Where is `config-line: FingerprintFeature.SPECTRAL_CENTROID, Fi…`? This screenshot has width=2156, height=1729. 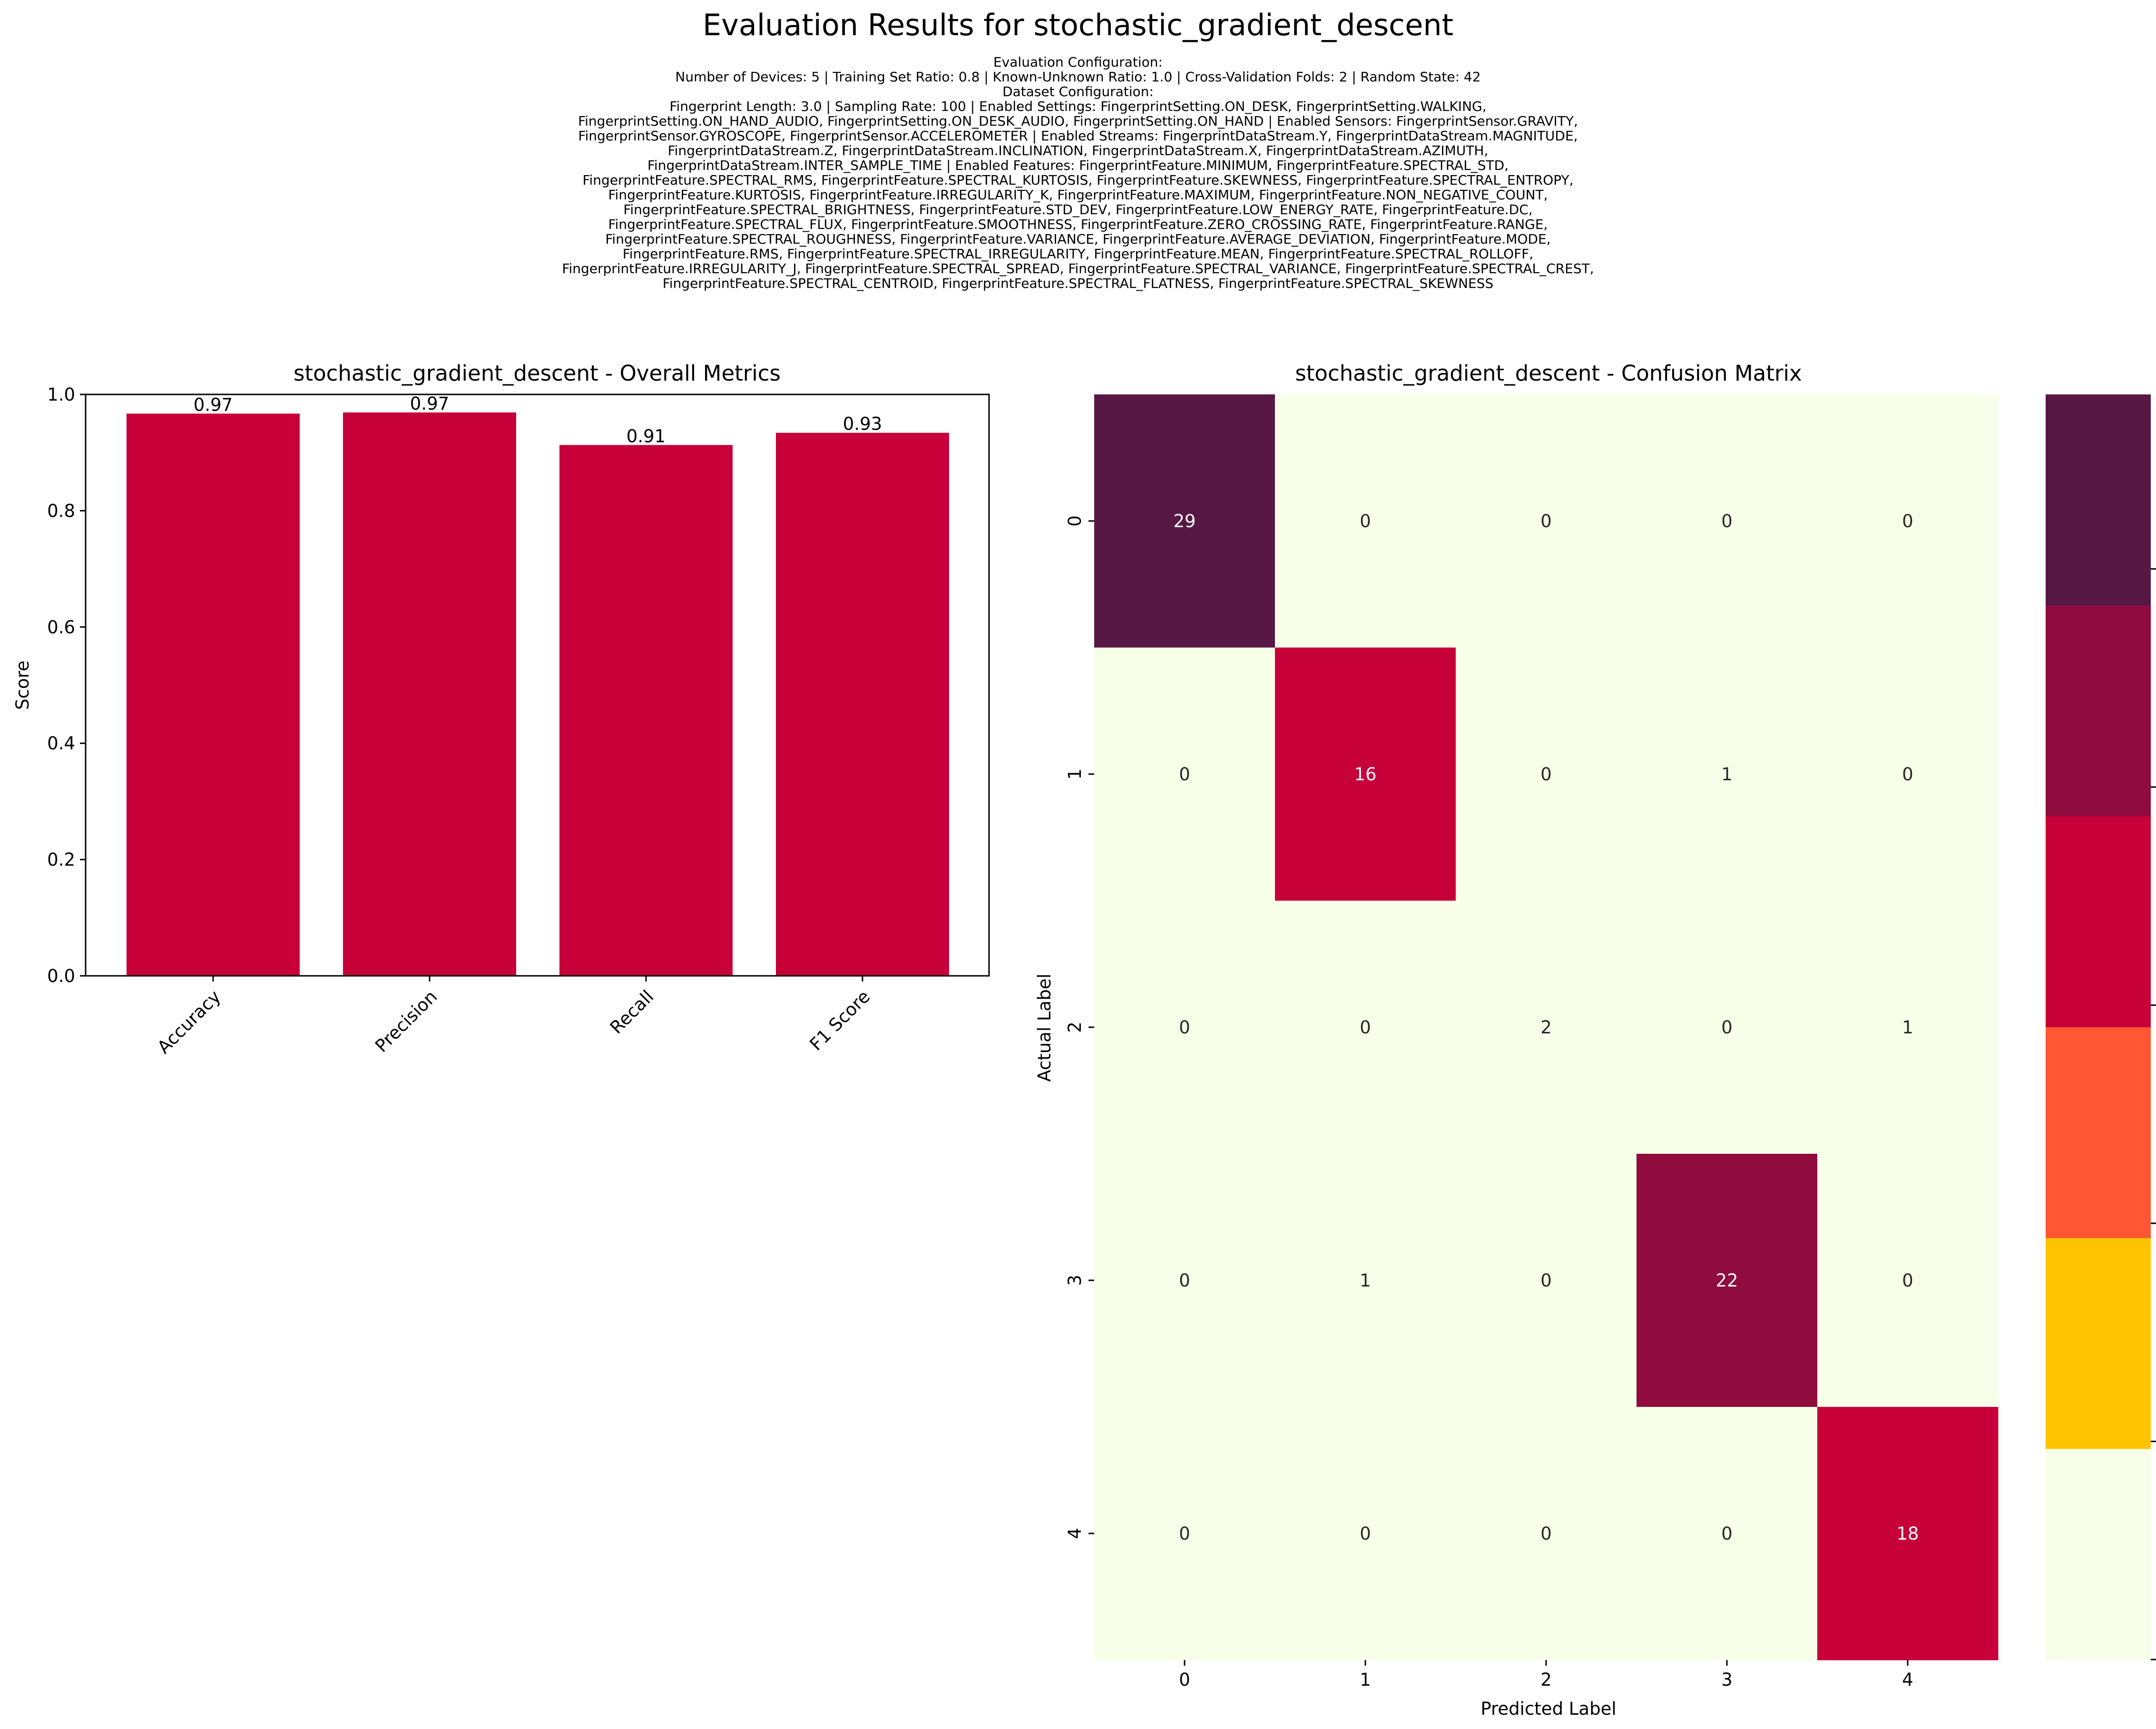
config-line: FingerprintFeature.SPECTRAL_CENTROID, Fi… is located at coordinates (1078, 283).